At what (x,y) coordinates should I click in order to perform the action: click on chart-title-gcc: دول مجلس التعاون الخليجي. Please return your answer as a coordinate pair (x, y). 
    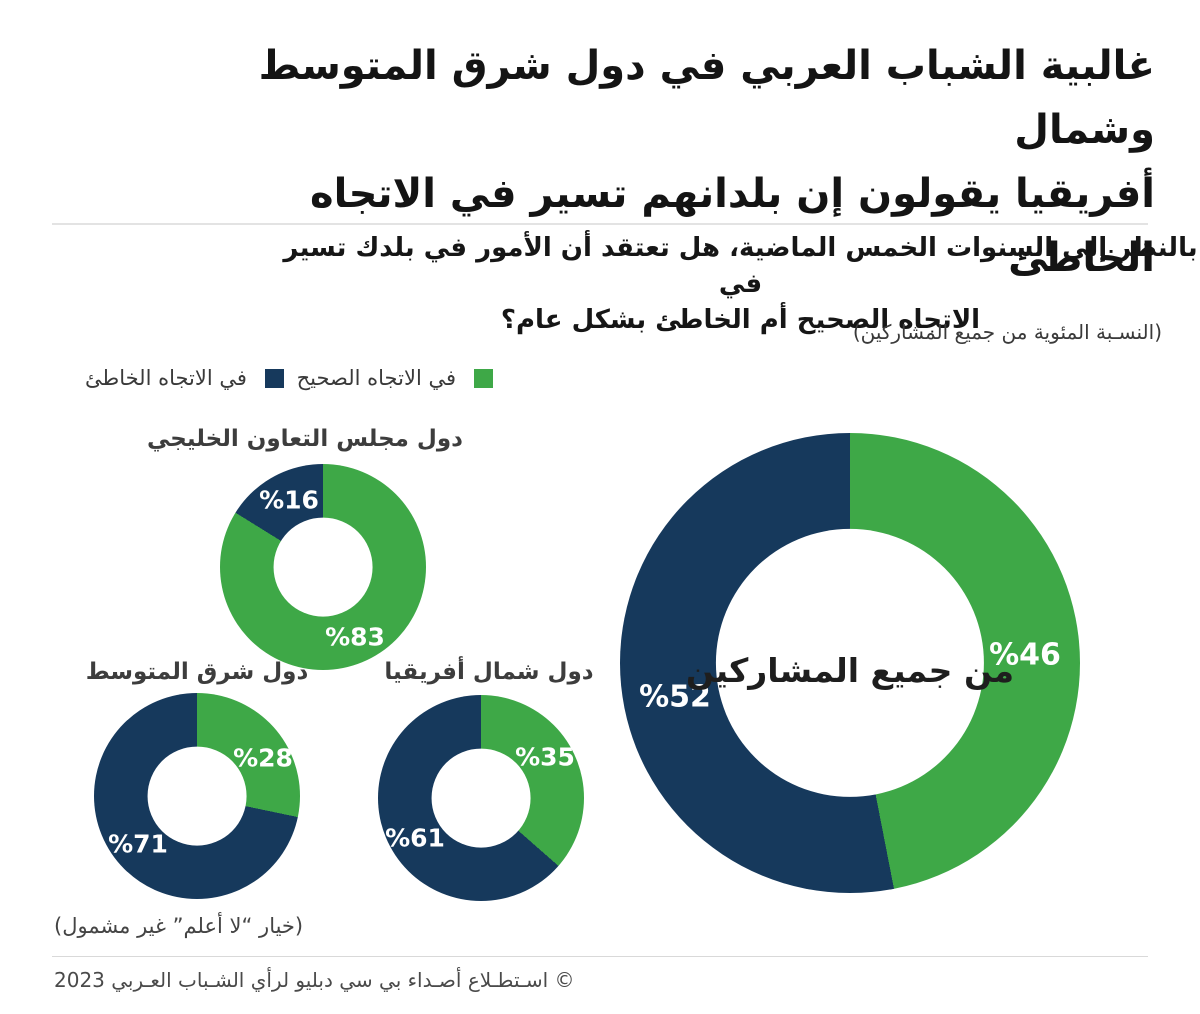
    Looking at the image, I should click on (305, 439).